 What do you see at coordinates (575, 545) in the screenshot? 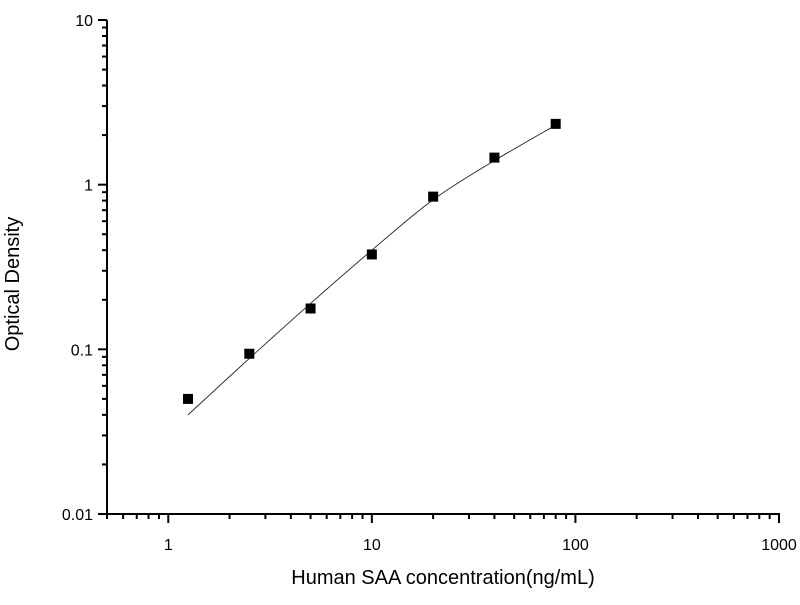
I see `x-tick-label: 100` at bounding box center [575, 545].